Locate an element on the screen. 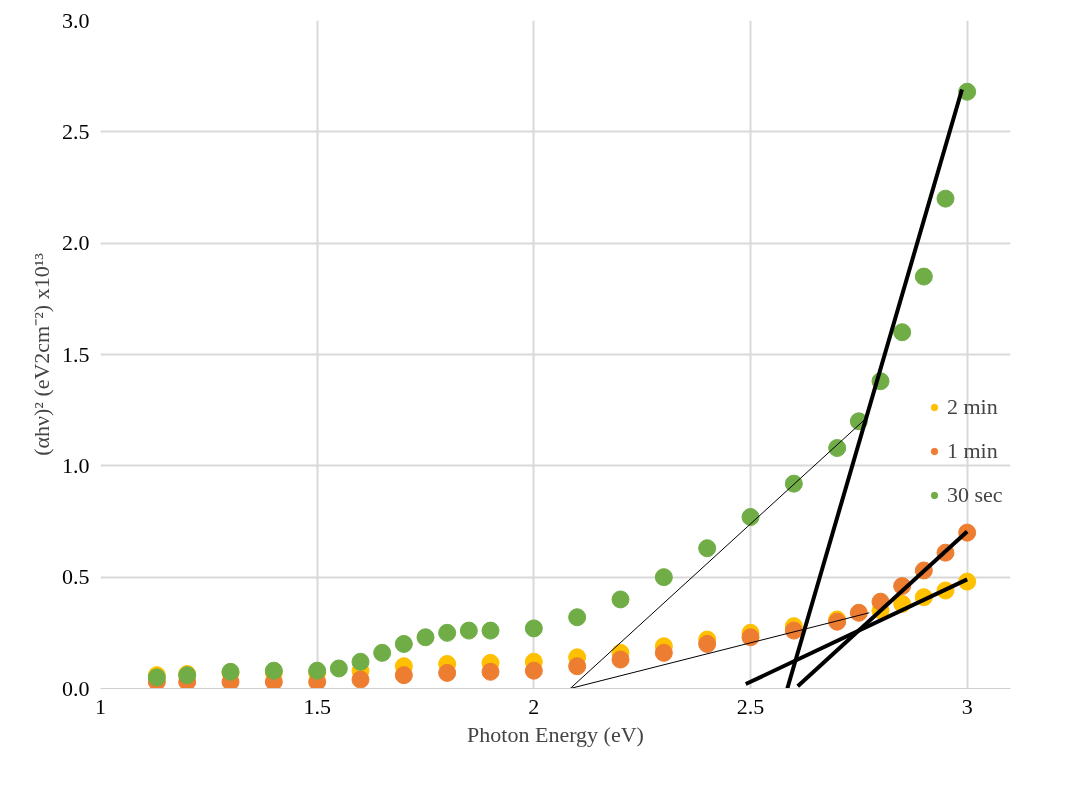  y-tick-label: 2.5 is located at coordinates (76, 131).